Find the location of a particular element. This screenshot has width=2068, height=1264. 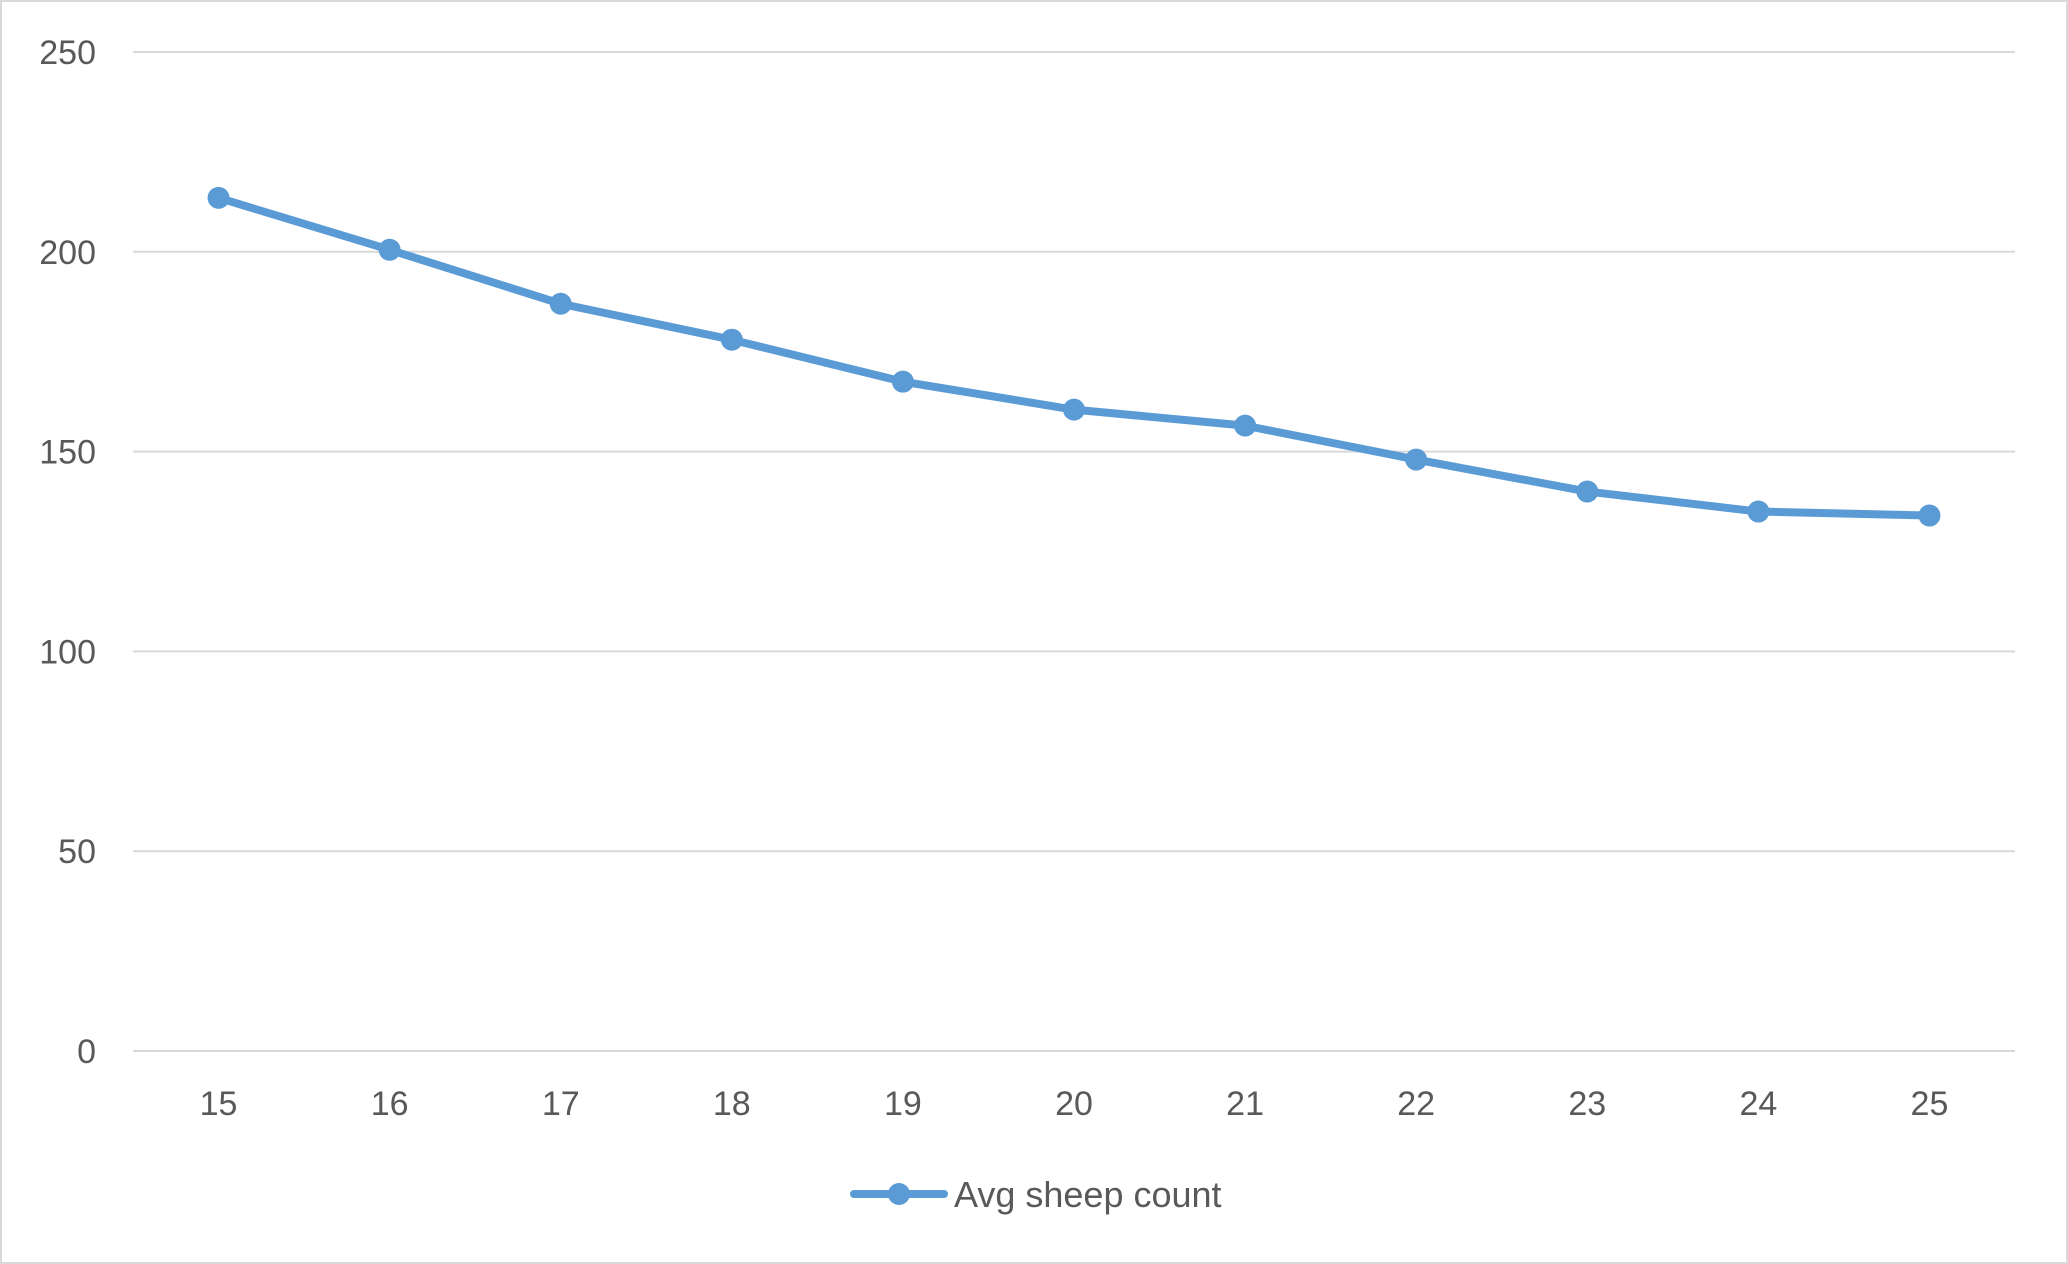

x-tick-label: 21 is located at coordinates (1245, 1104).